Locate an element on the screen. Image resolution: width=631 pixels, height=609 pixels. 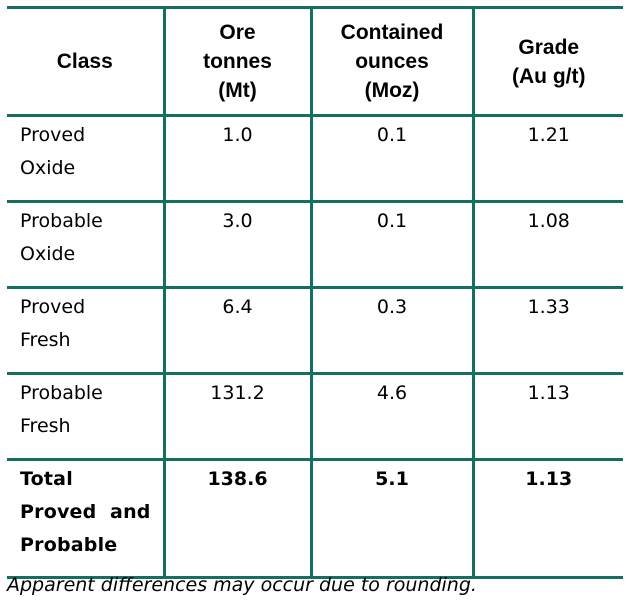
ore-tonnes-cell: 6.4 is located at coordinates (237, 330).